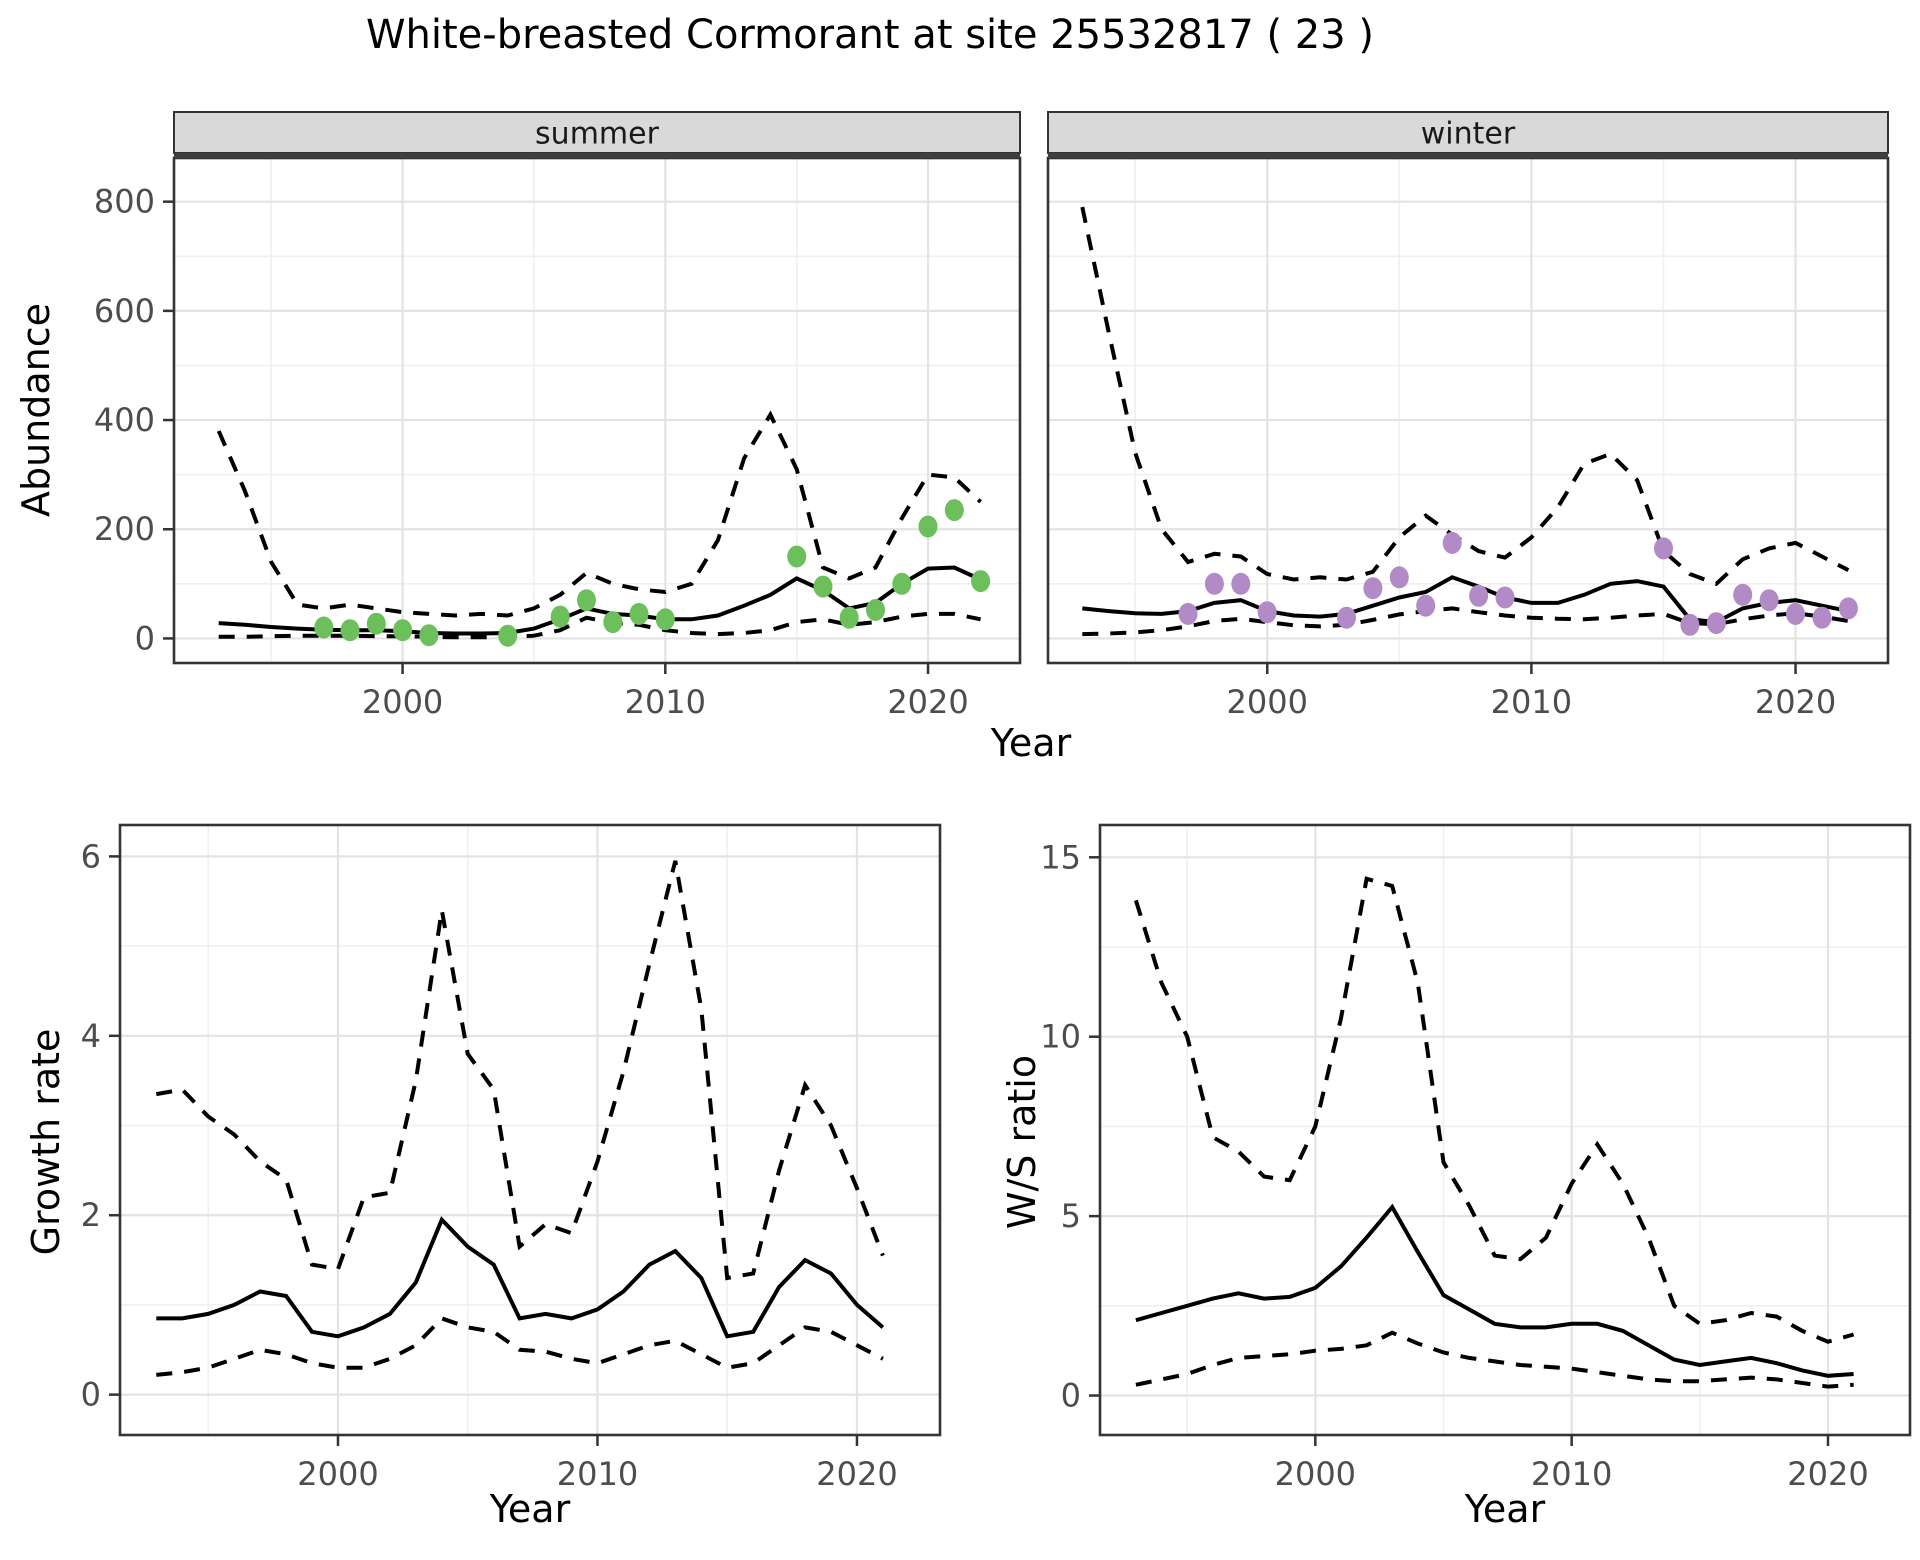 This screenshot has width=1920, height=1560. Describe the element at coordinates (124, 420) in the screenshot. I see `y-tick-label: 400` at that location.